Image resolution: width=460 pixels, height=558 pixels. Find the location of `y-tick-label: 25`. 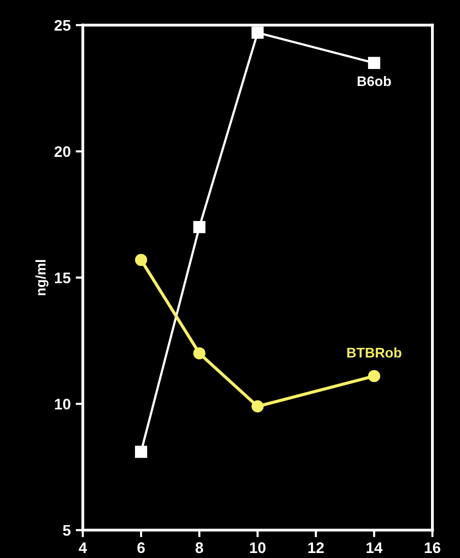

y-tick-label: 25 is located at coordinates (62, 25).